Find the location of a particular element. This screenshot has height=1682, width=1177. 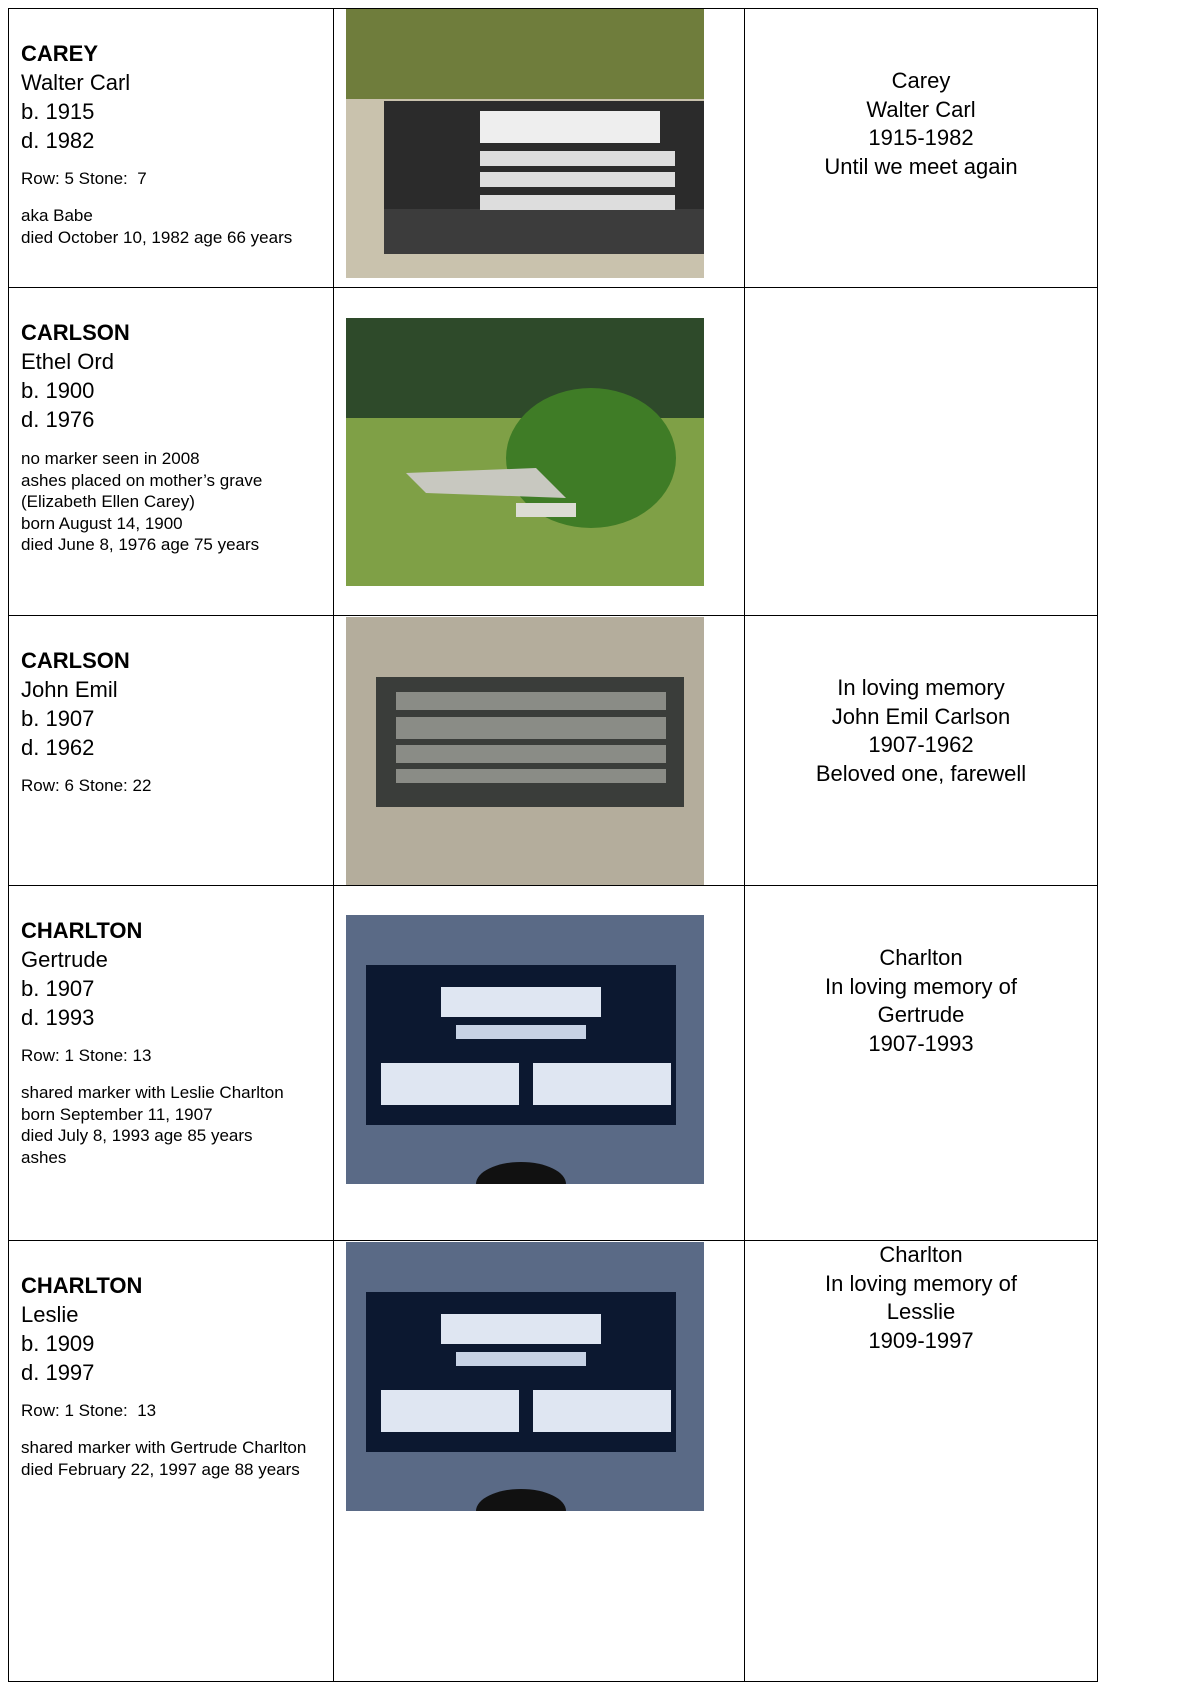

inscription-line: Until we meet again is located at coordinates (921, 166).